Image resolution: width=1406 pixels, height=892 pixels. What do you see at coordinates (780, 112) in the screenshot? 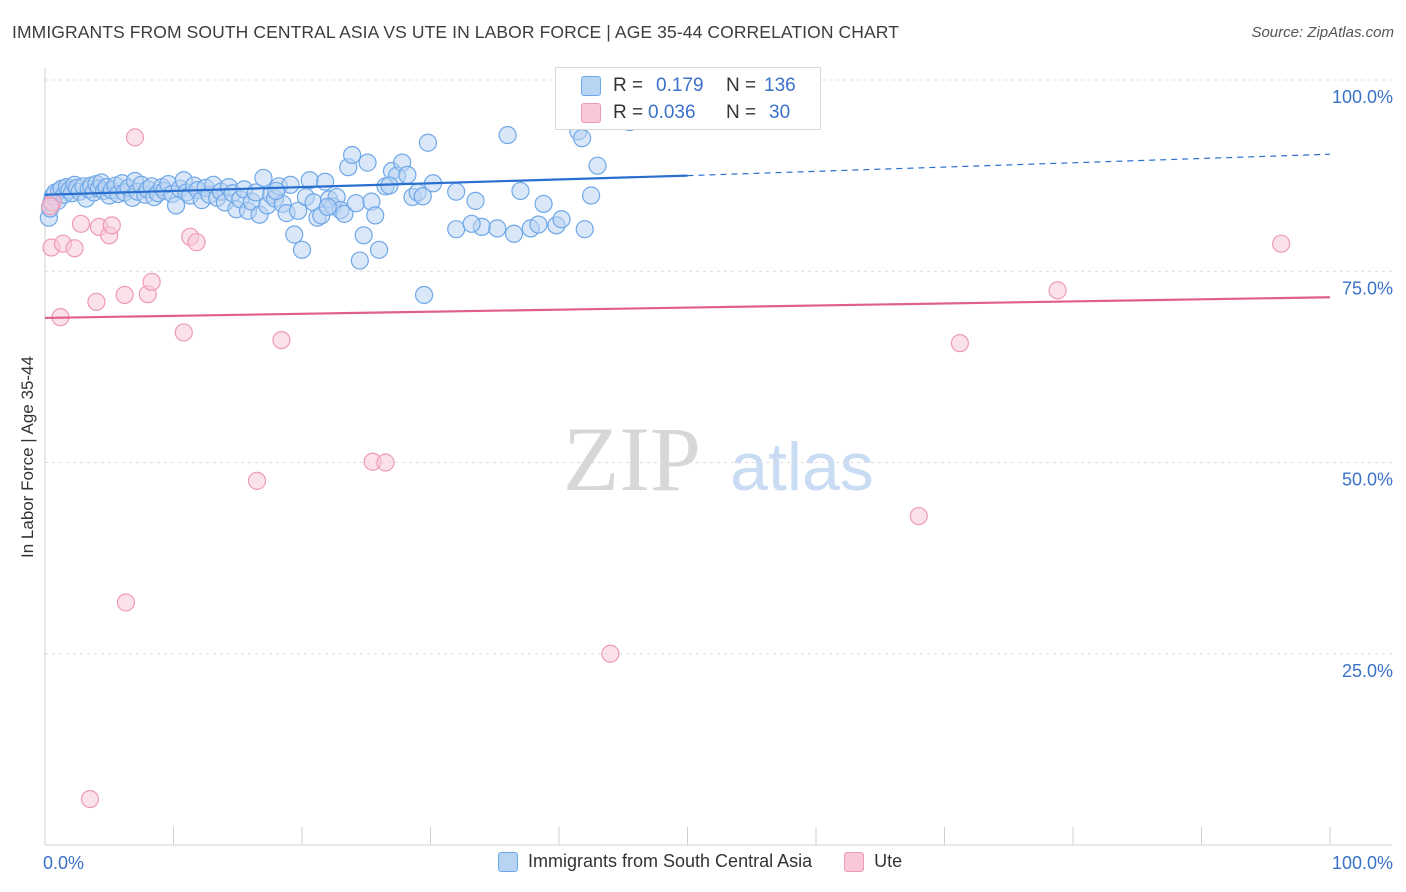
I see `n-value: 30` at bounding box center [780, 112].